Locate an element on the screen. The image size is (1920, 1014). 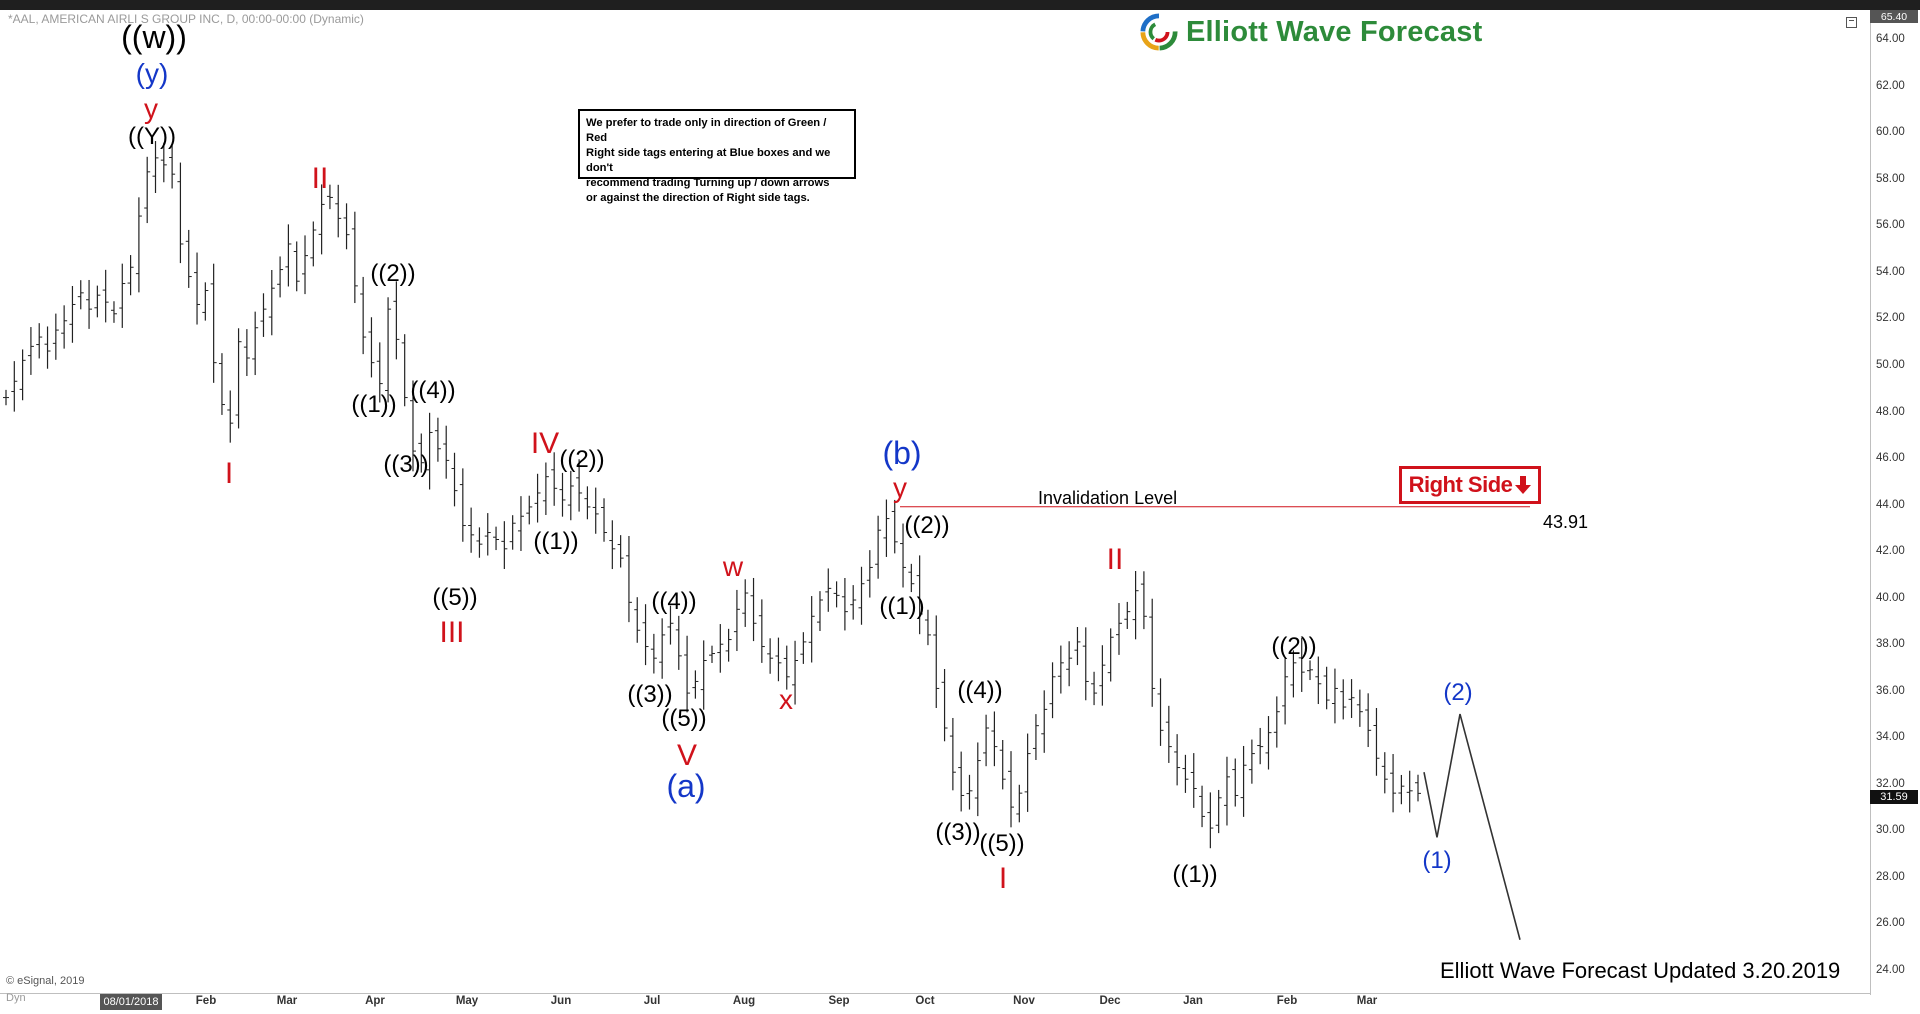
down-arrow-icon is located at coordinates (1523, 485).